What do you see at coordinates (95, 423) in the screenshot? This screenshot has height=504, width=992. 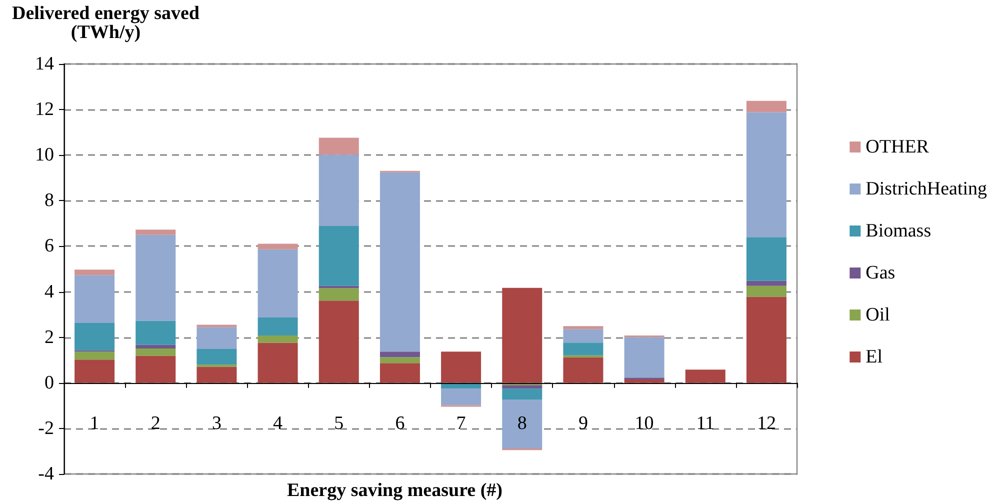 I see `x-tick-label: 1` at bounding box center [95, 423].